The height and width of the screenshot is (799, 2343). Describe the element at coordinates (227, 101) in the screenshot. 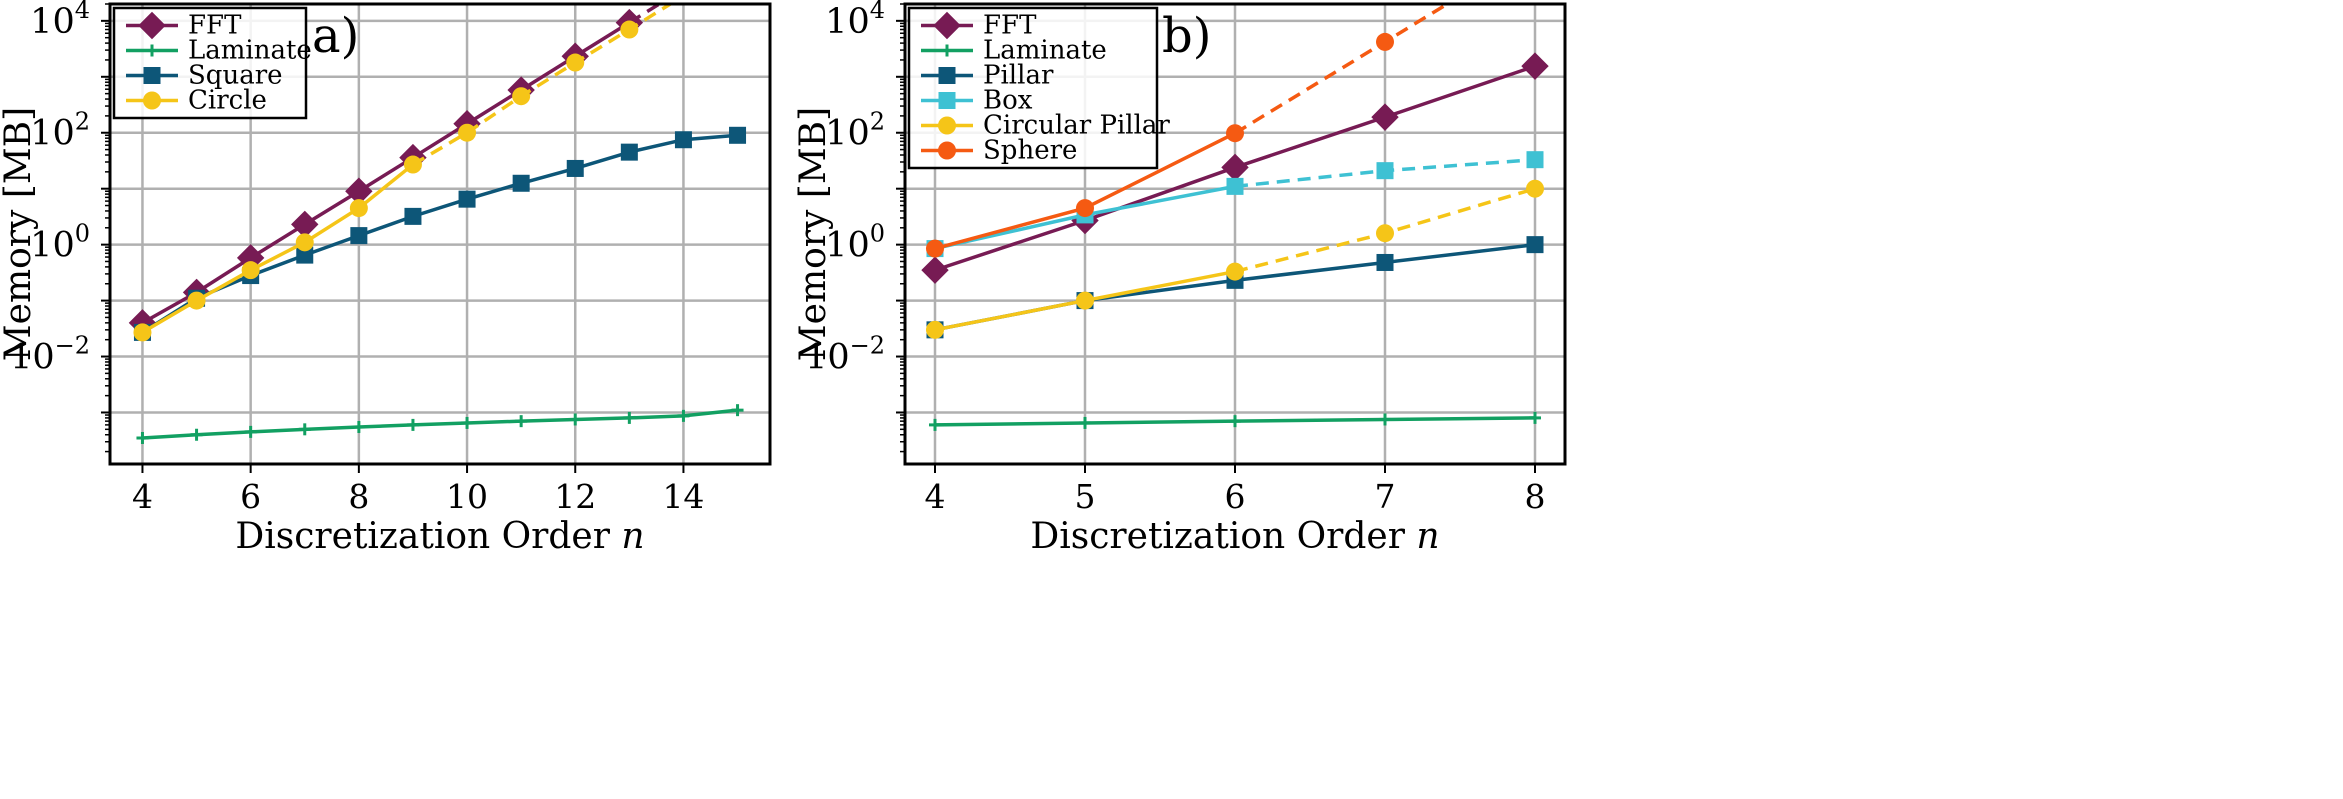

I see `legend-label: Circle` at that location.